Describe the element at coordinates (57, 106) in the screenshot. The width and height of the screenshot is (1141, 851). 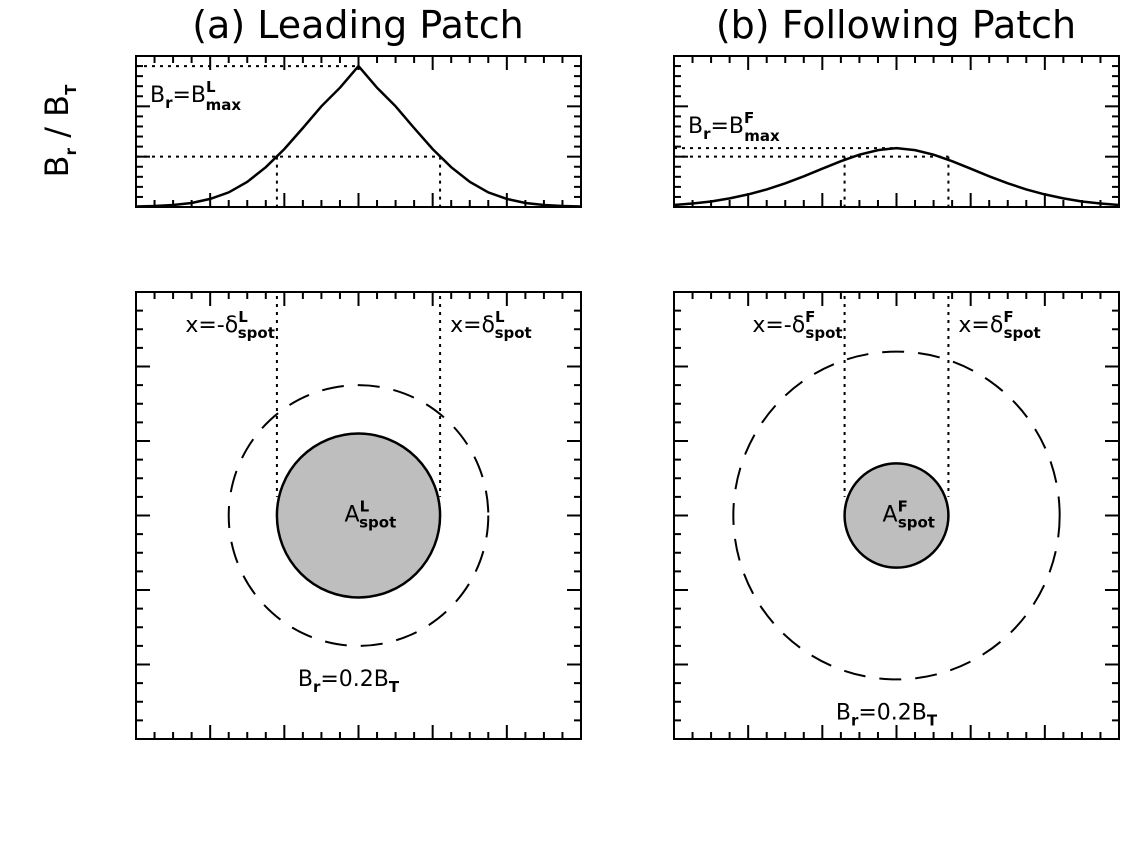
I see `ylabel-den: B` at that location.